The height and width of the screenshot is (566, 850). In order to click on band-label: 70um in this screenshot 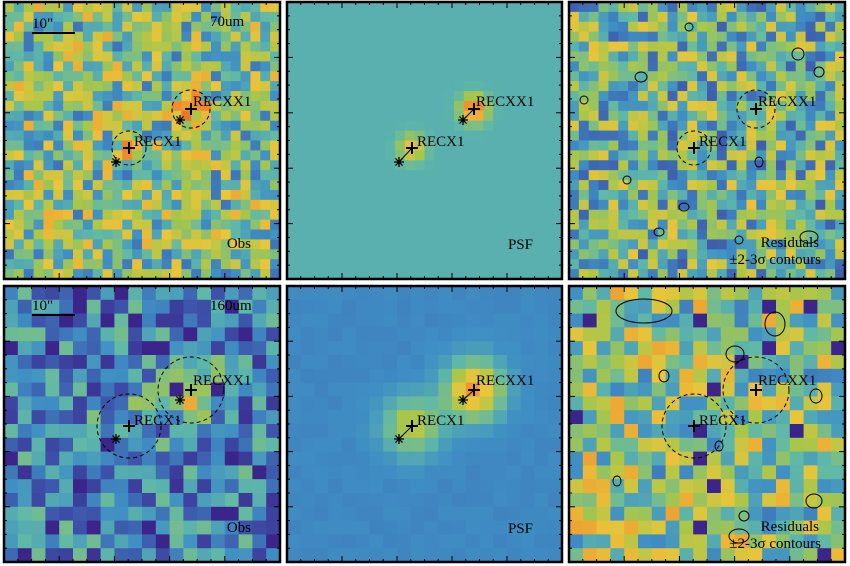, I will do `click(227, 22)`.